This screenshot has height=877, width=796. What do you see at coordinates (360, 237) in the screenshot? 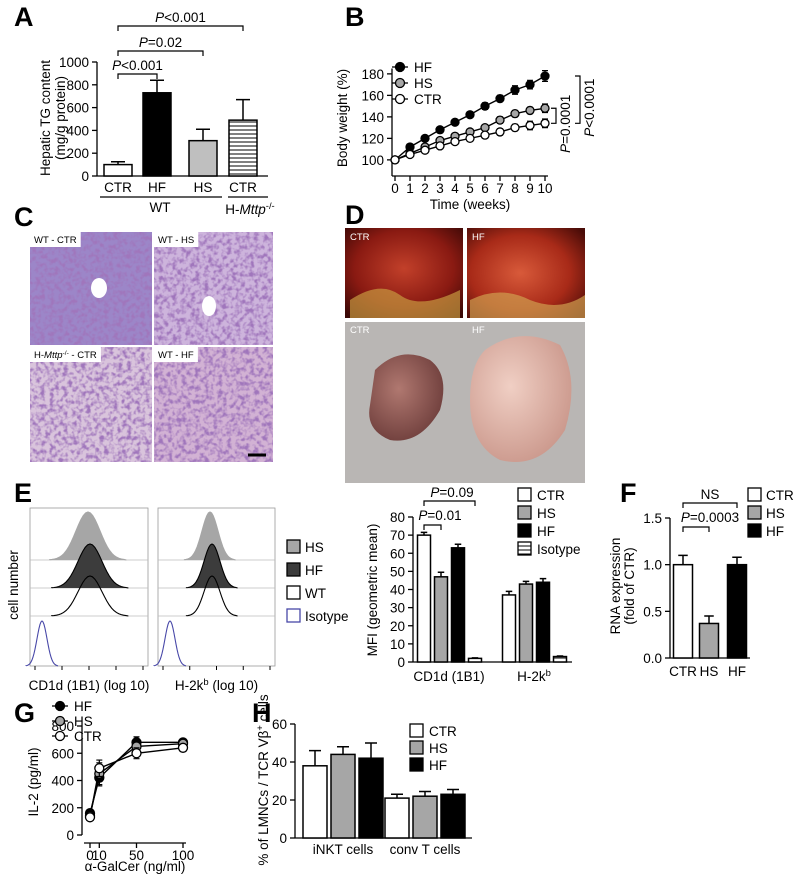
I see `image-label: CTR` at bounding box center [360, 237].